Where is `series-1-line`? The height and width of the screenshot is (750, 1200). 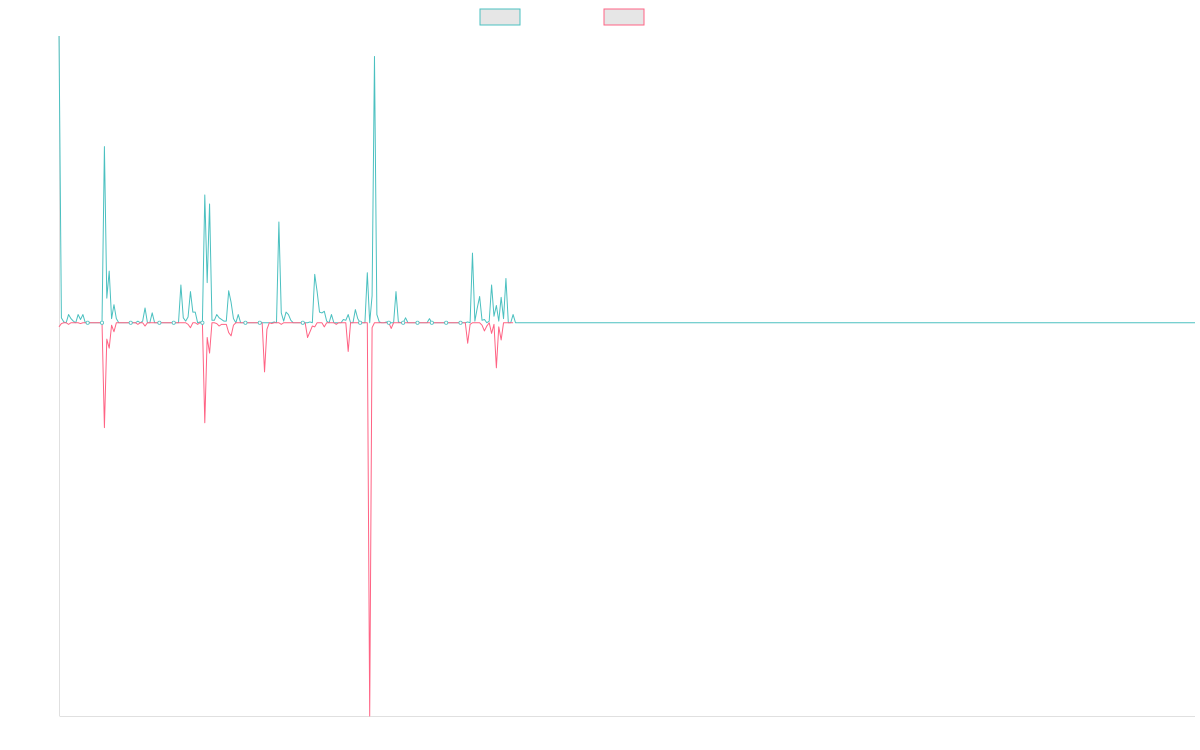
series-1-line is located at coordinates (288, 179).